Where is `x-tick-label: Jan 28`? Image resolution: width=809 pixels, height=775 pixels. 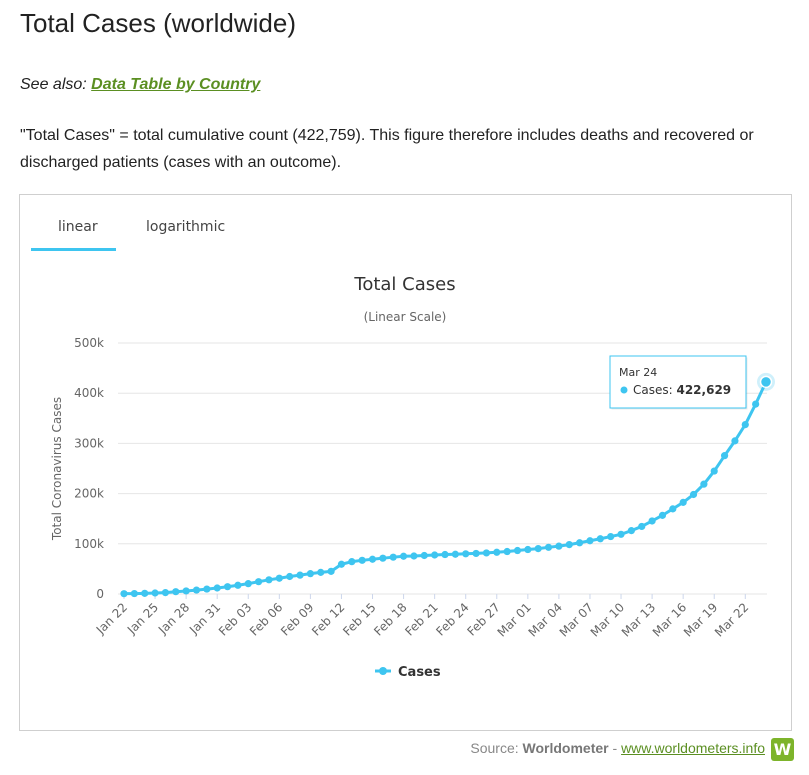 x-tick-label: Jan 28 is located at coordinates (173, 618).